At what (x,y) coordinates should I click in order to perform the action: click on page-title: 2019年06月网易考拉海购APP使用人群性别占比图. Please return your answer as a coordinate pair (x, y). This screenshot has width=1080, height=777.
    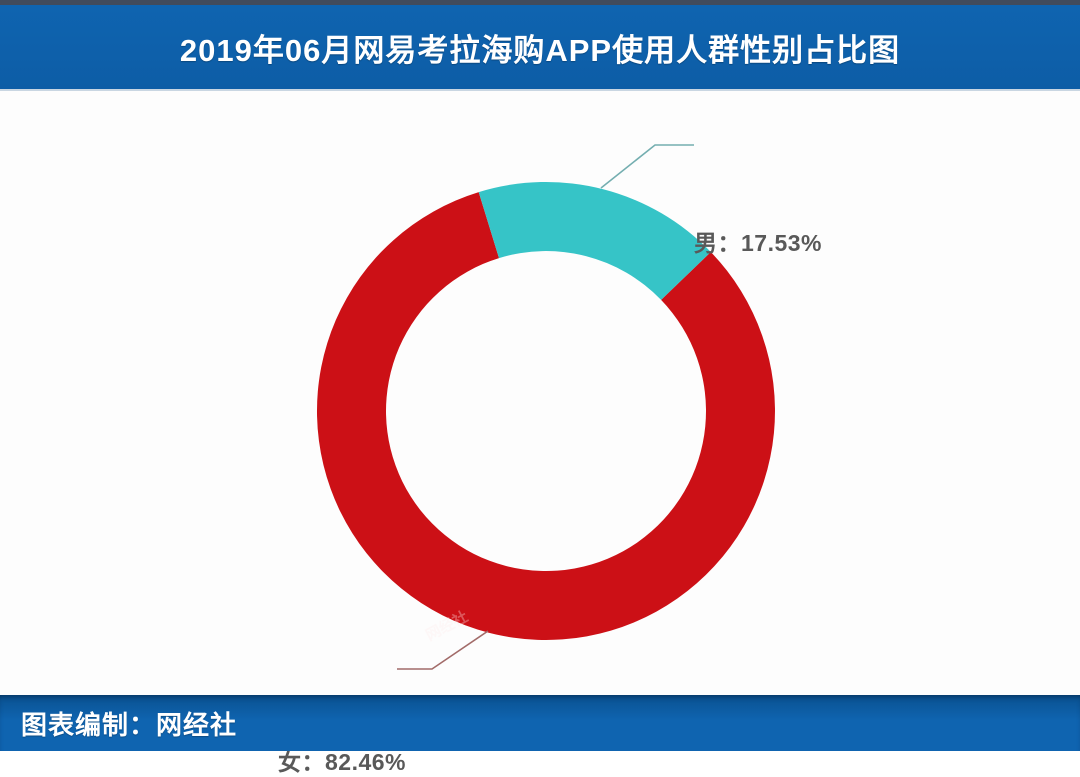
    Looking at the image, I should click on (540, 50).